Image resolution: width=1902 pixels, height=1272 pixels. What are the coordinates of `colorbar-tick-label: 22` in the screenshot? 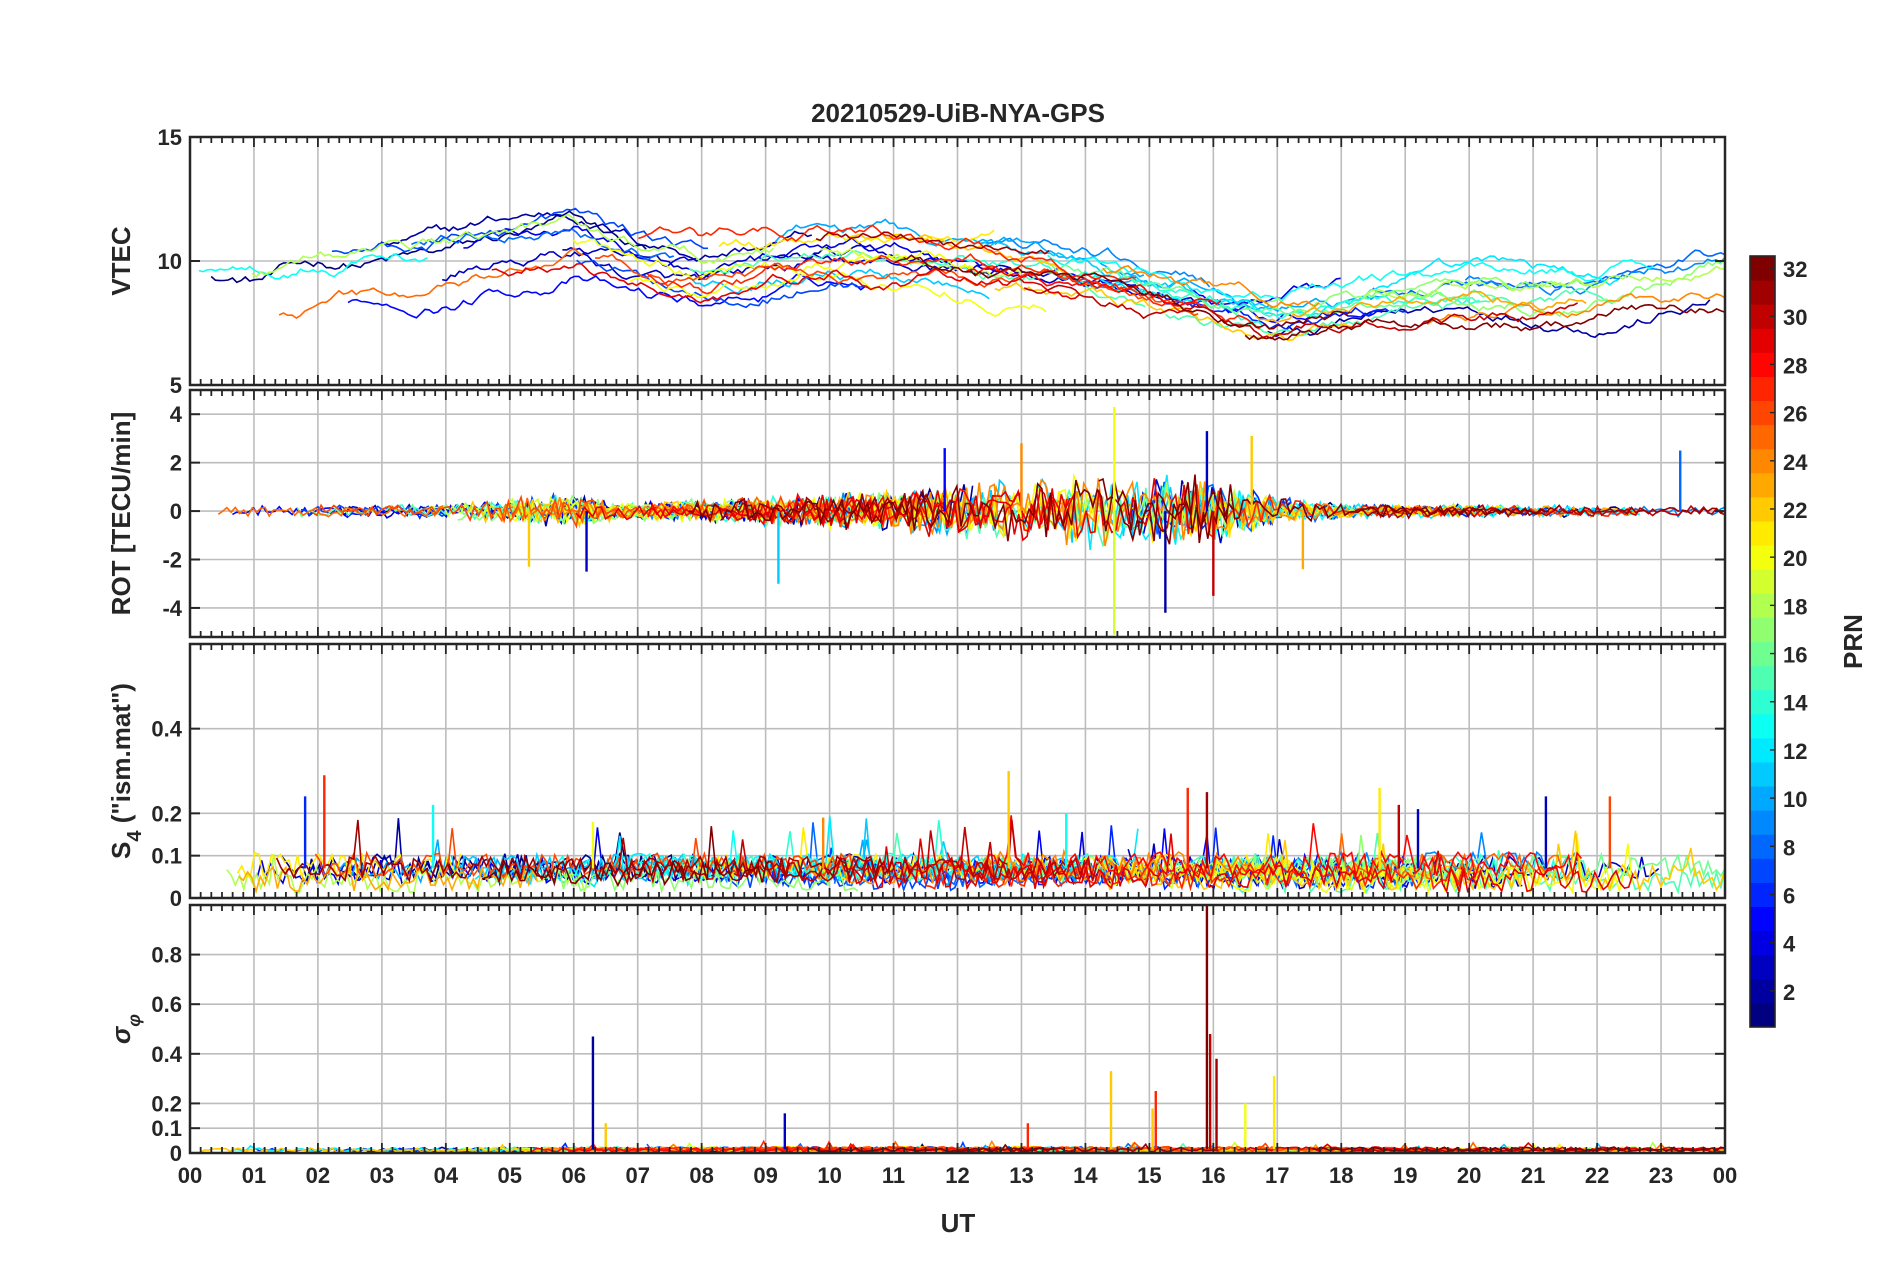 It's located at (1795, 510).